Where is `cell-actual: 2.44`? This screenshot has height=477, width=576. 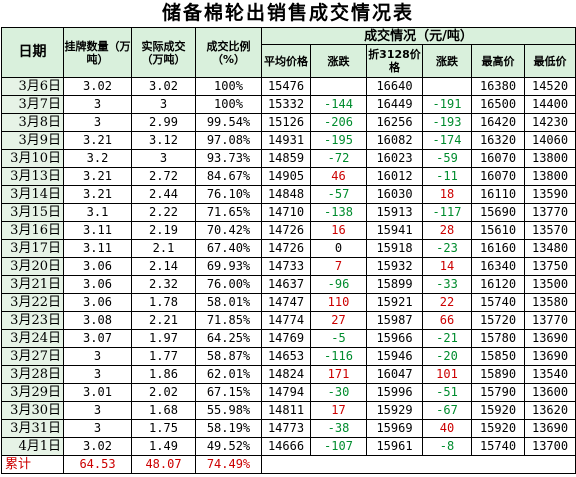
cell-actual: 2.44 is located at coordinates (163, 194).